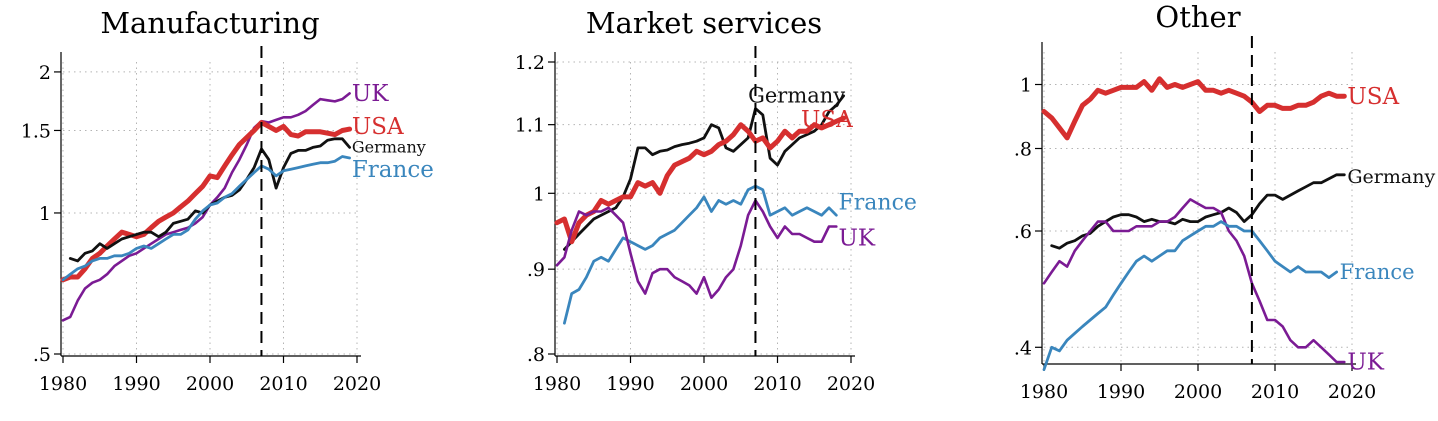 The image size is (1438, 421). I want to click on y-tick-label: .5, so click(42, 355).